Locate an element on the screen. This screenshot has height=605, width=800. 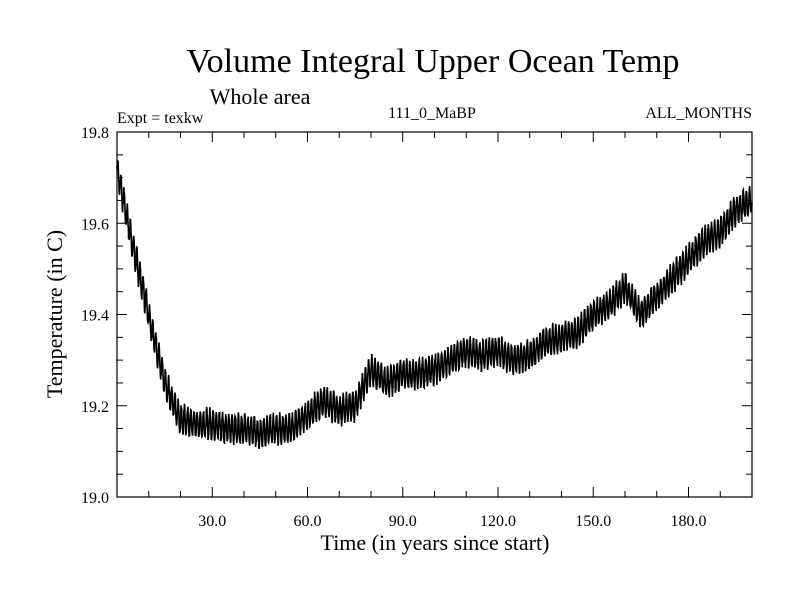
y-tick-label: 19.0 is located at coordinates (95, 498).